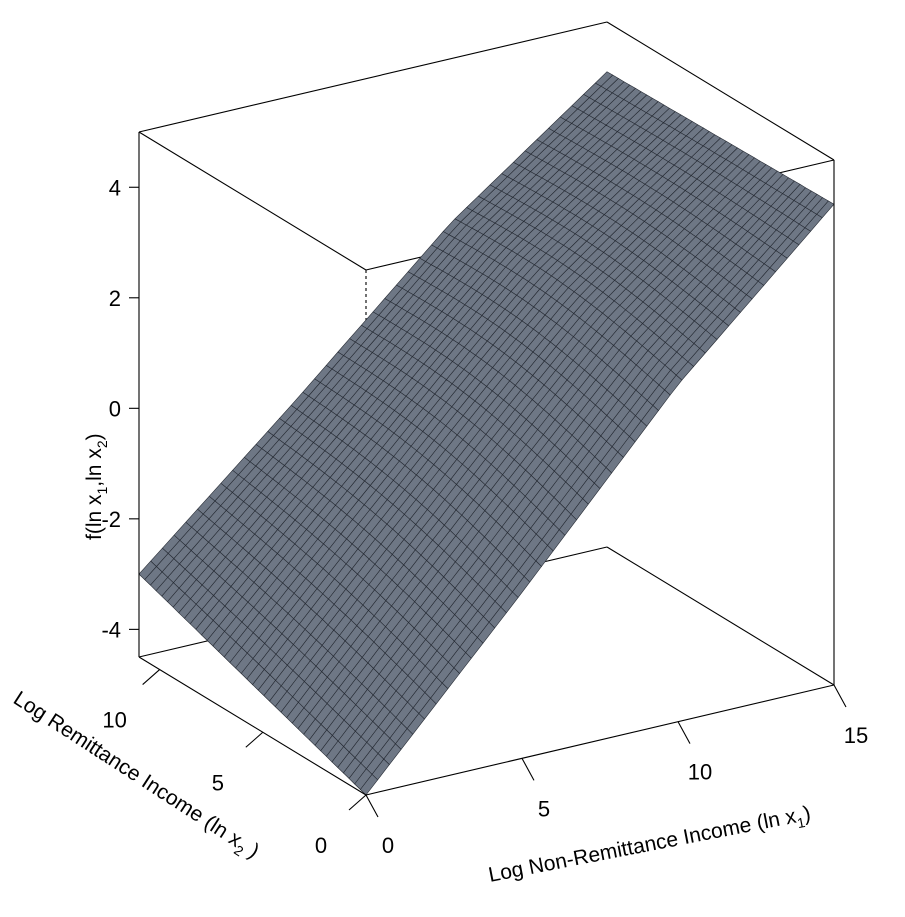  I want to click on z-tick-label: 2, so click(115, 298).